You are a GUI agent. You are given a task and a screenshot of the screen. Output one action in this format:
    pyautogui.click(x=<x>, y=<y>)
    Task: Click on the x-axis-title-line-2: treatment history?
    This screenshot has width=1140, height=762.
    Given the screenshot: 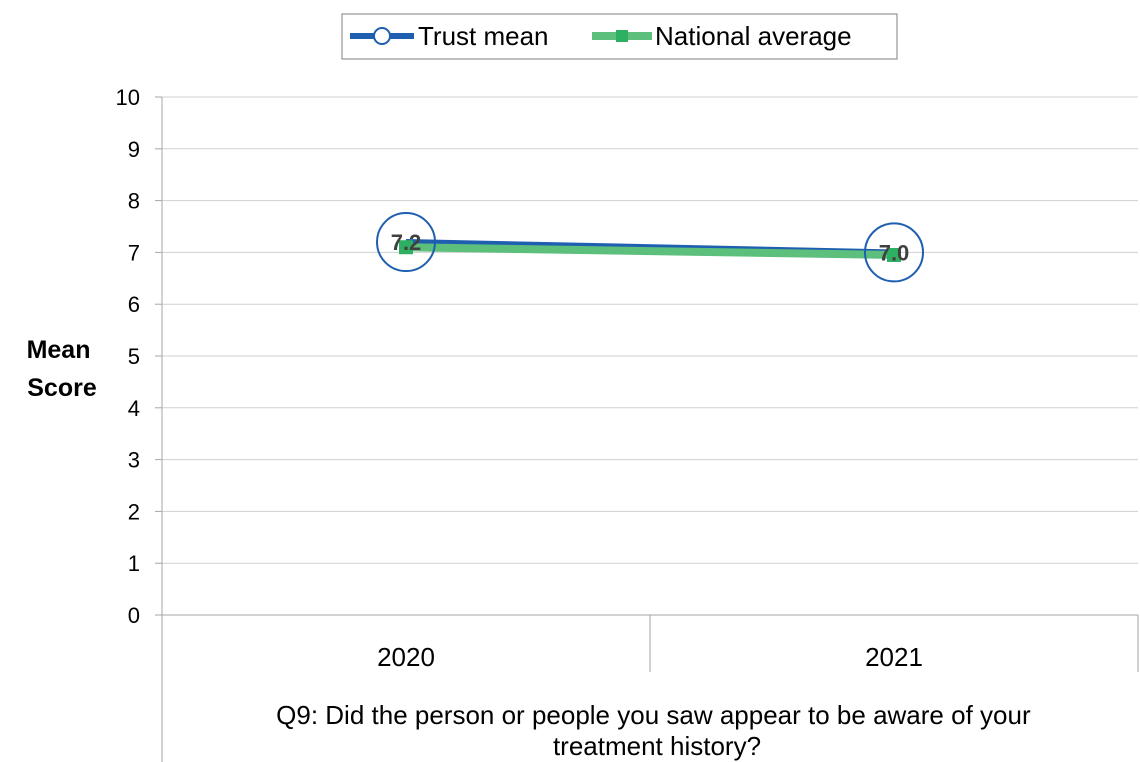 What is the action you would take?
    pyautogui.click(x=657, y=746)
    